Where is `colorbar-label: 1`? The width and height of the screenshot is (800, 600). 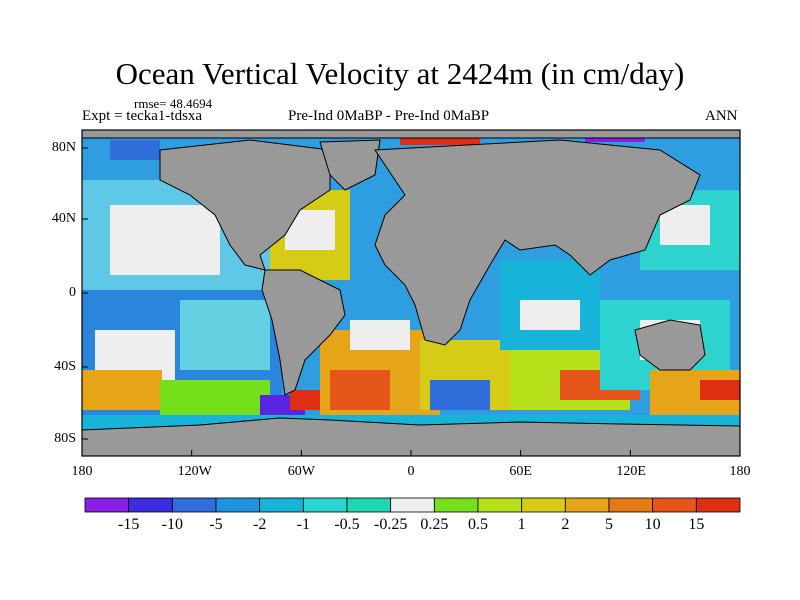 colorbar-label: 1 is located at coordinates (521, 524).